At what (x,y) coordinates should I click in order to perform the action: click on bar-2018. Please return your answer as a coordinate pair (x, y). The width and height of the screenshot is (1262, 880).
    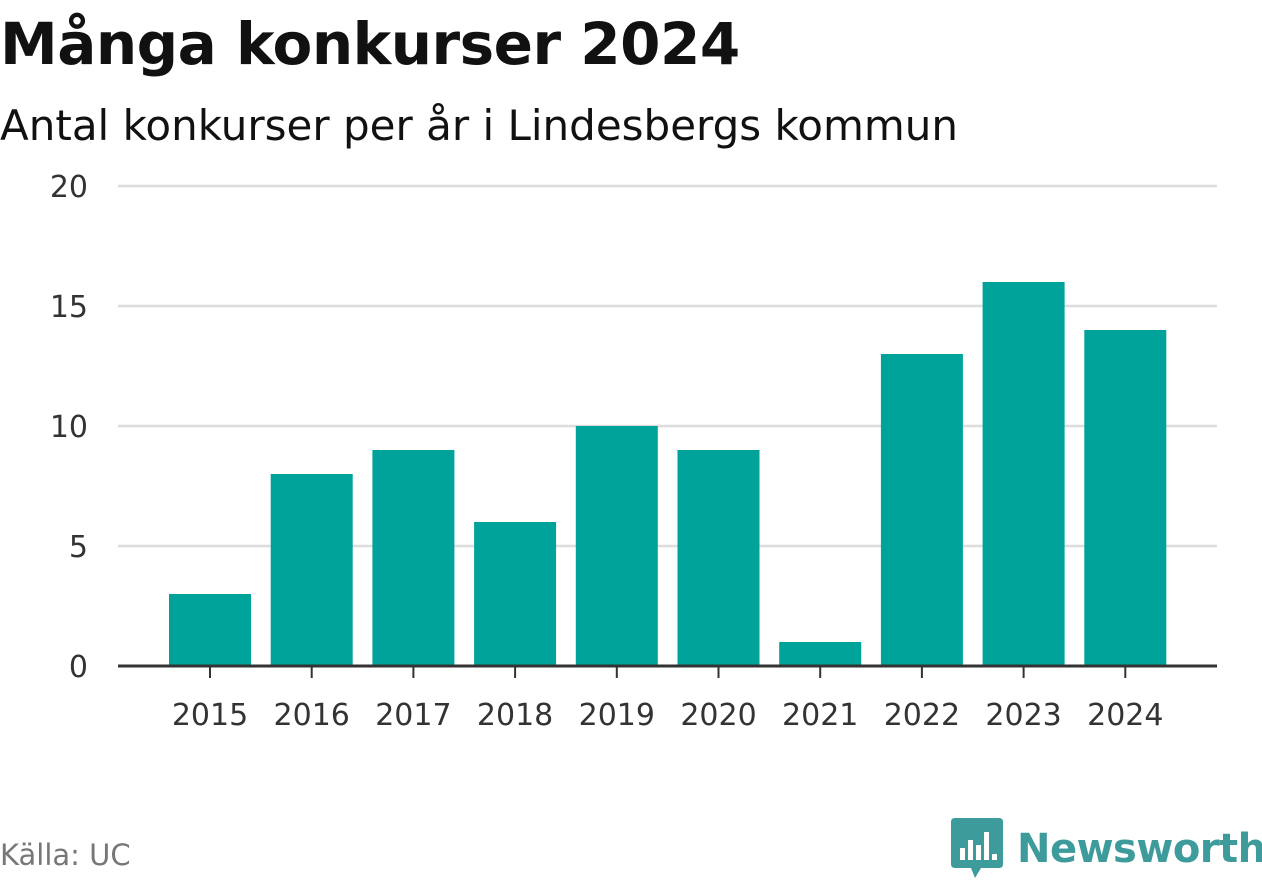
    Looking at the image, I should click on (515, 594).